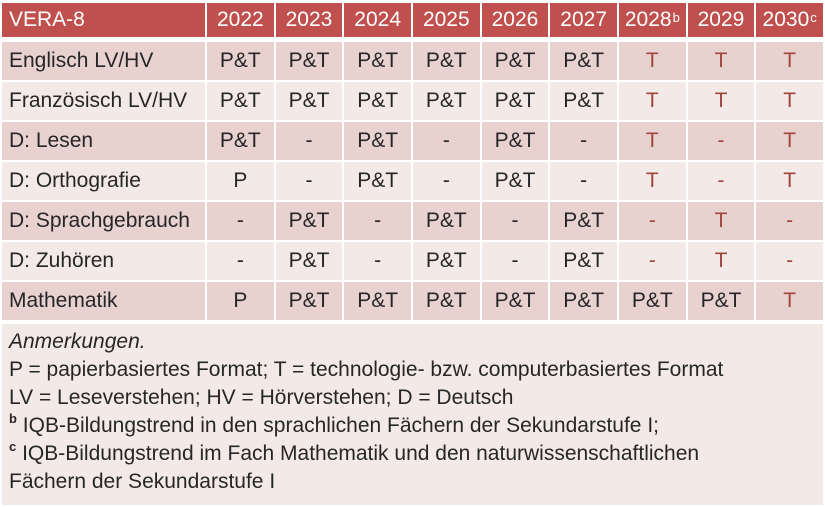 Image resolution: width=825 pixels, height=507 pixels. Describe the element at coordinates (103, 141) in the screenshot. I see `row-label: D: Lesen` at that location.